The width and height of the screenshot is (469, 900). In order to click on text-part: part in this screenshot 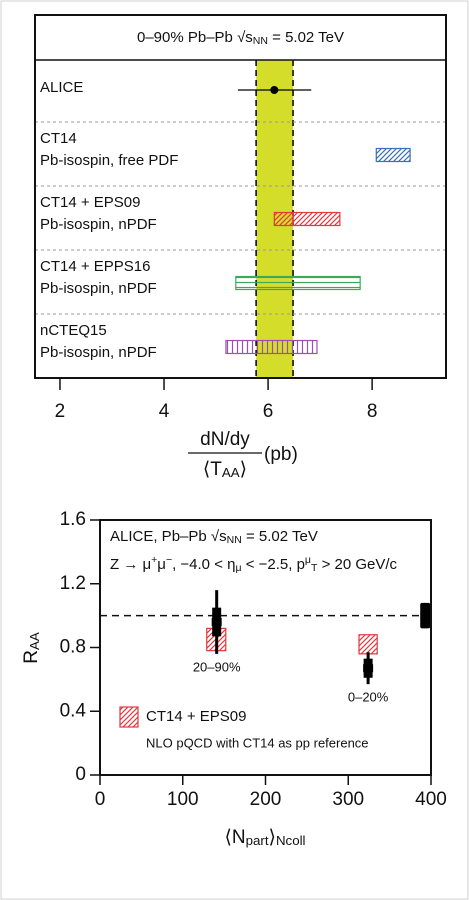, I will do `click(257, 840)`.